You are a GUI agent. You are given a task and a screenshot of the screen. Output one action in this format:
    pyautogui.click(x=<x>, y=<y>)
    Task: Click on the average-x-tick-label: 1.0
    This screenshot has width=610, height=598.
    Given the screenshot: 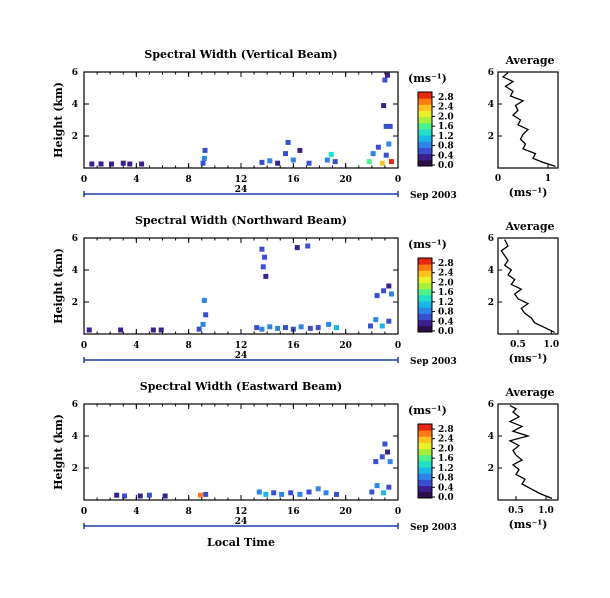 What is the action you would take?
    pyautogui.click(x=551, y=345)
    